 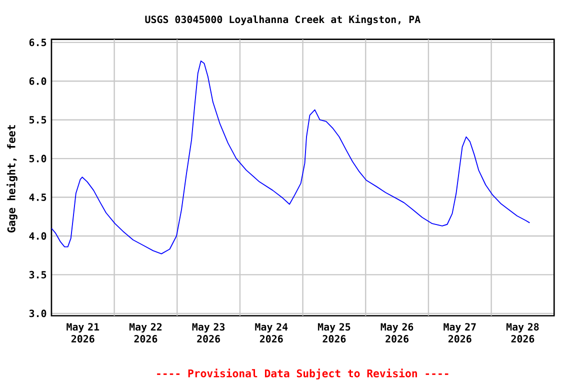 I want to click on y-tick-label: 3.0, so click(x=37, y=314).